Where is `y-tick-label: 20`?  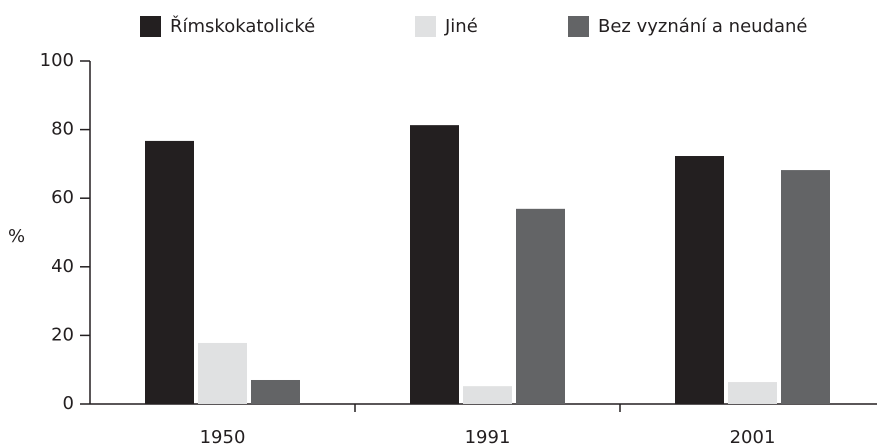
y-tick-label: 20 is located at coordinates (62, 334).